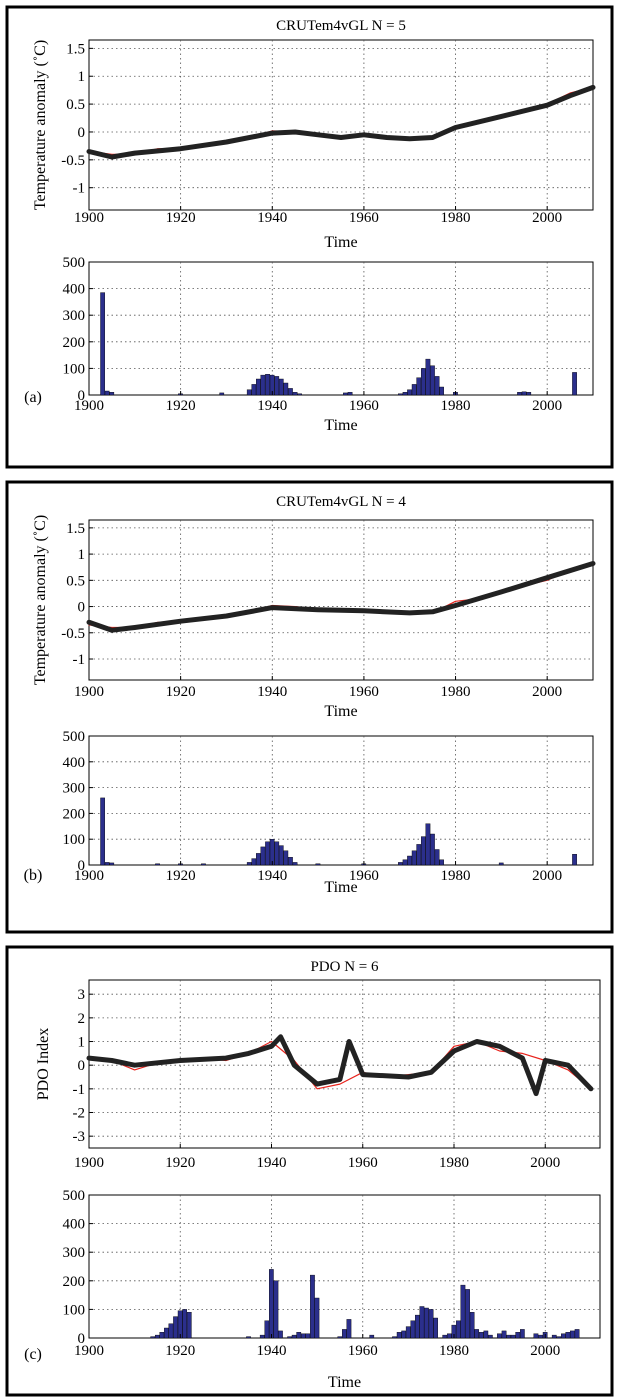  What do you see at coordinates (73, 161) in the screenshot?
I see `y-tick-label: -0.5` at bounding box center [73, 161].